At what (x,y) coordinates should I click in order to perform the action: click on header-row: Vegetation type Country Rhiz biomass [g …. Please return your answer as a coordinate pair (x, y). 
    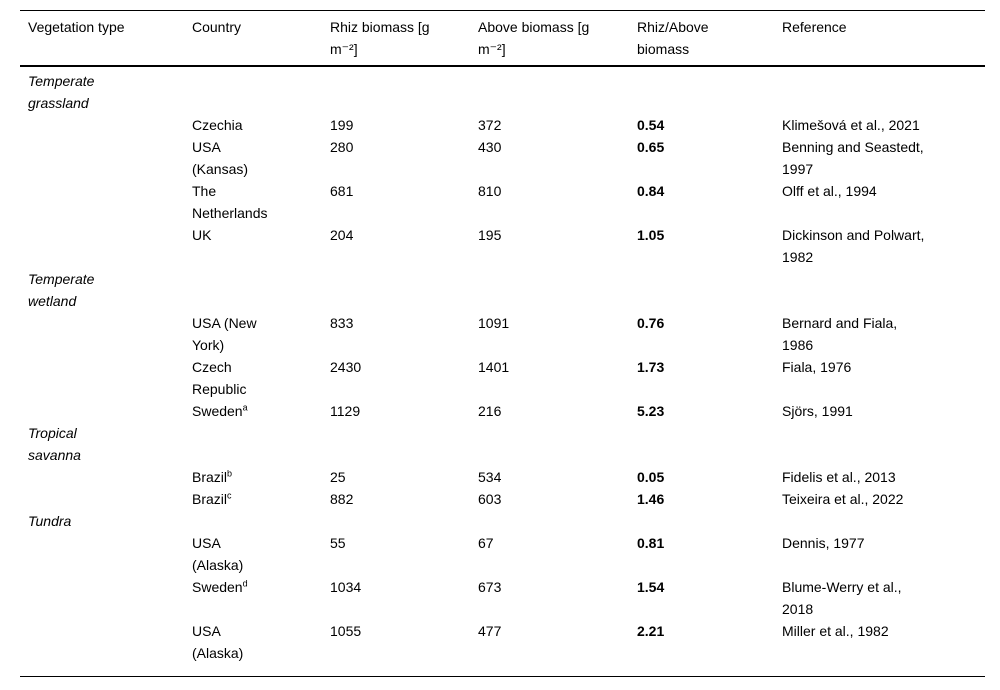
    Looking at the image, I should click on (502, 38).